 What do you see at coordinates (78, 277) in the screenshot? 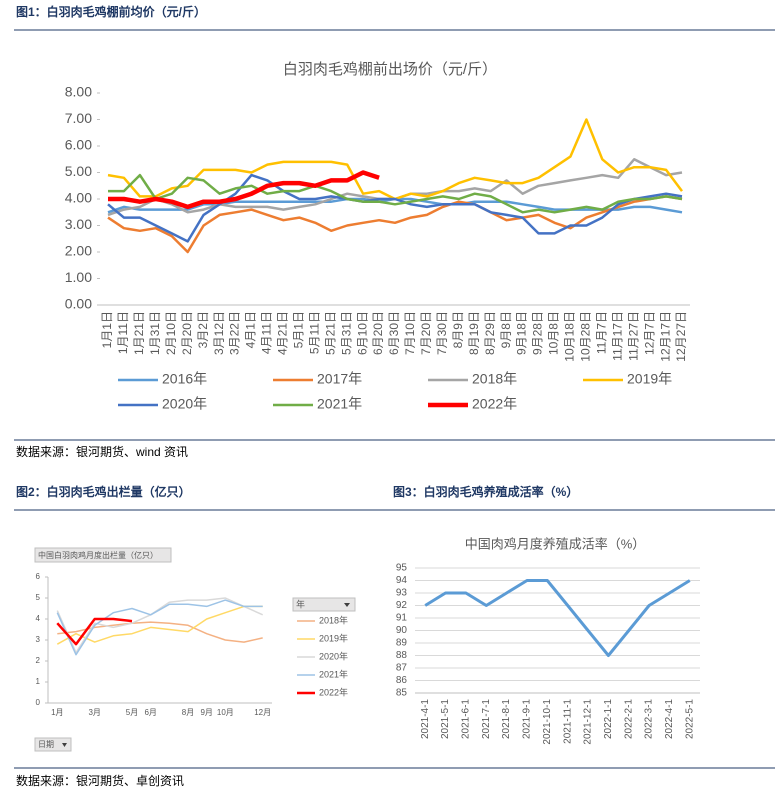
I see `y-tick-label: 1.00` at bounding box center [78, 277].